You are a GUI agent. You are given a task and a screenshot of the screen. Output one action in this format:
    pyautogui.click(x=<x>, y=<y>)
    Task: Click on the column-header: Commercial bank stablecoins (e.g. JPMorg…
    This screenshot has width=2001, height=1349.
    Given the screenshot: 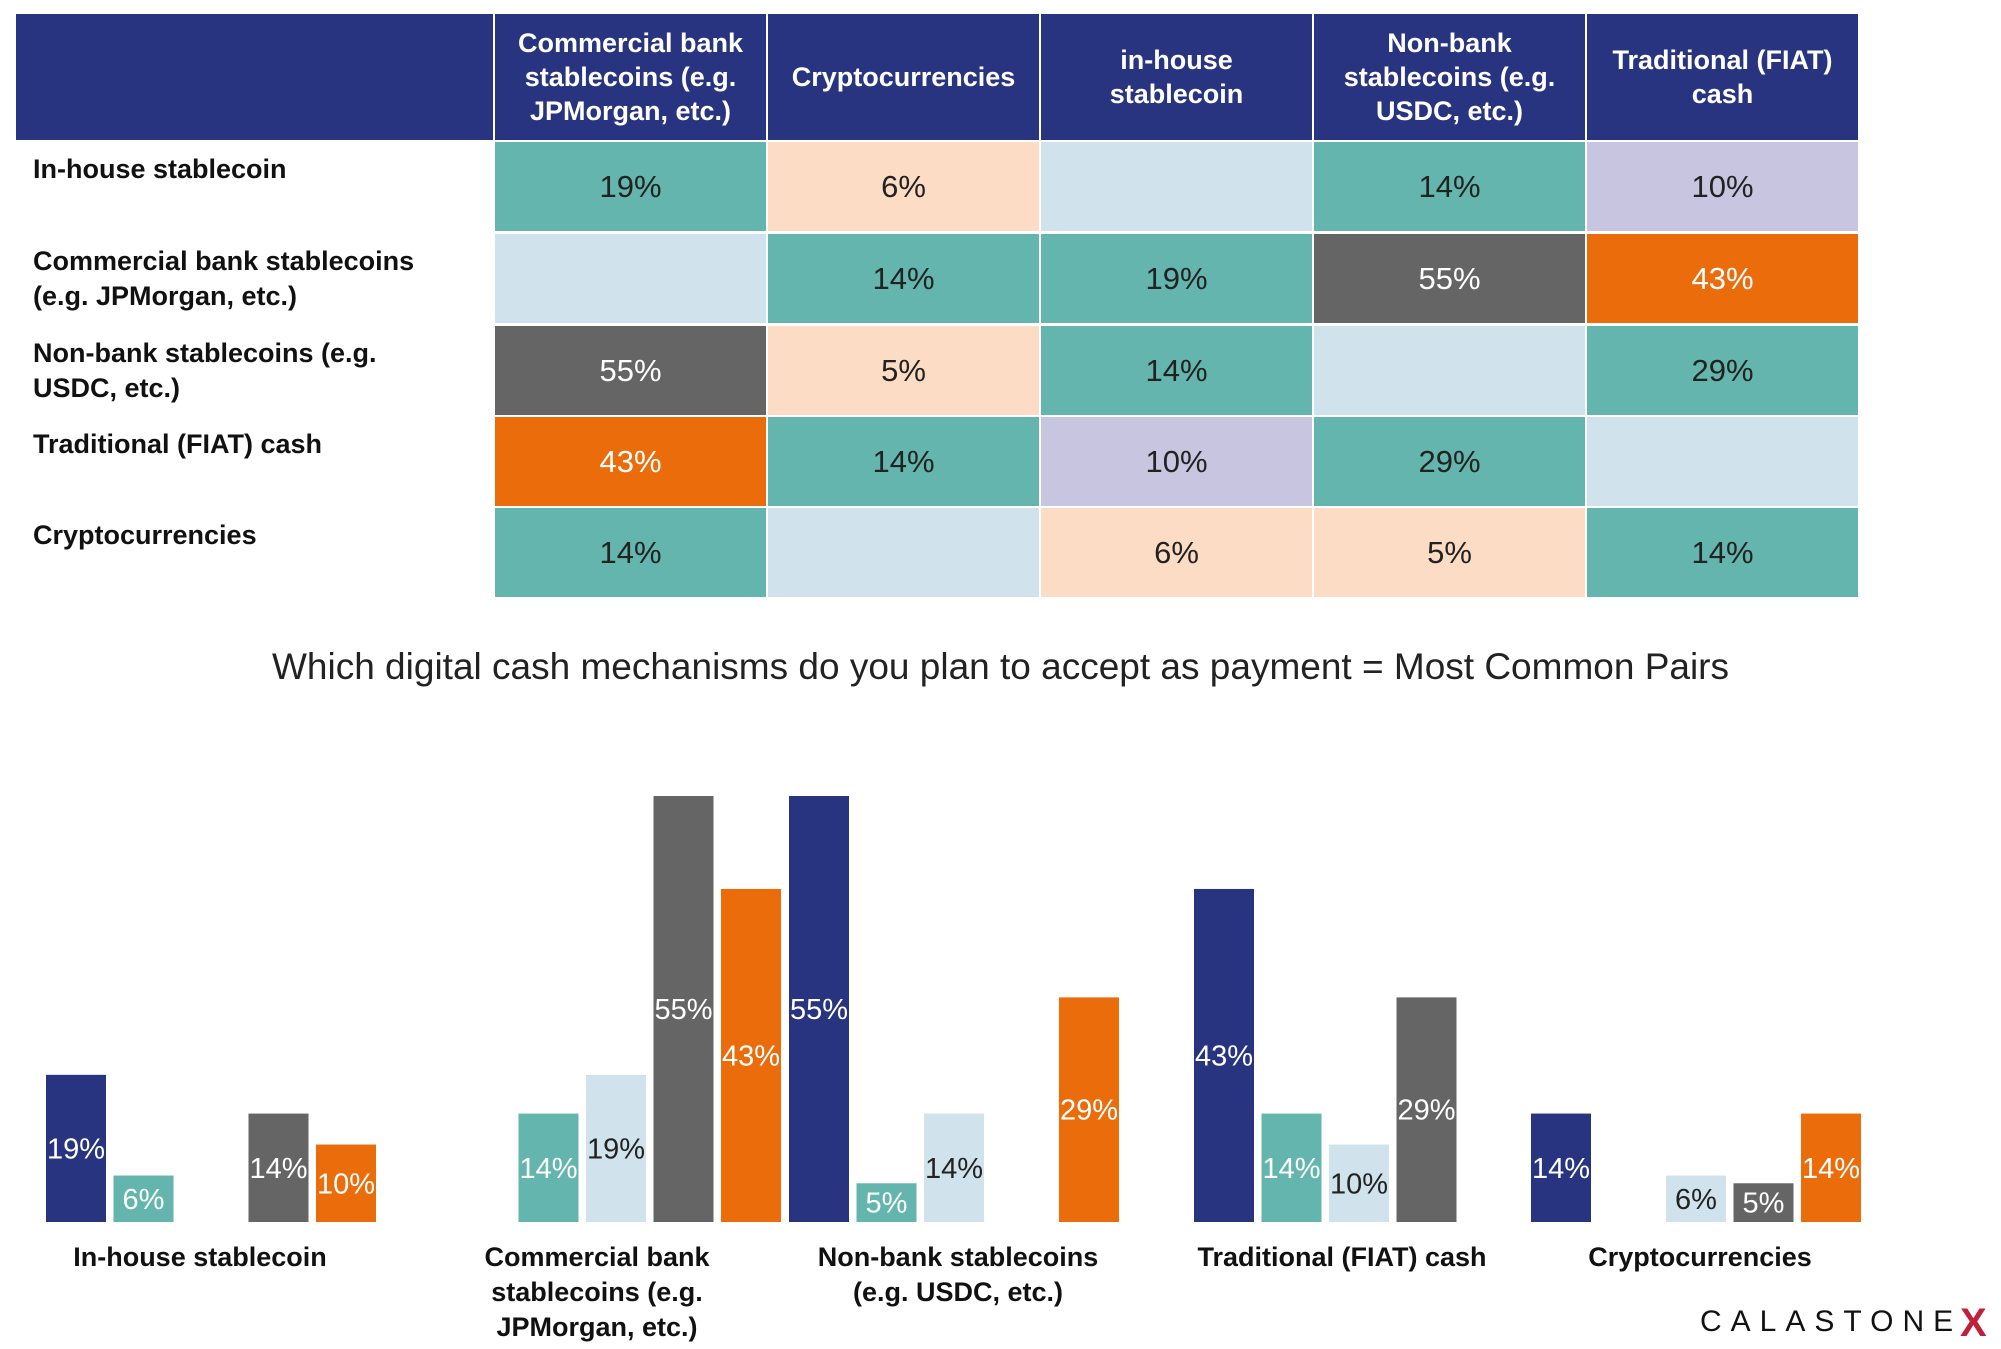 What is the action you would take?
    pyautogui.click(x=629, y=77)
    